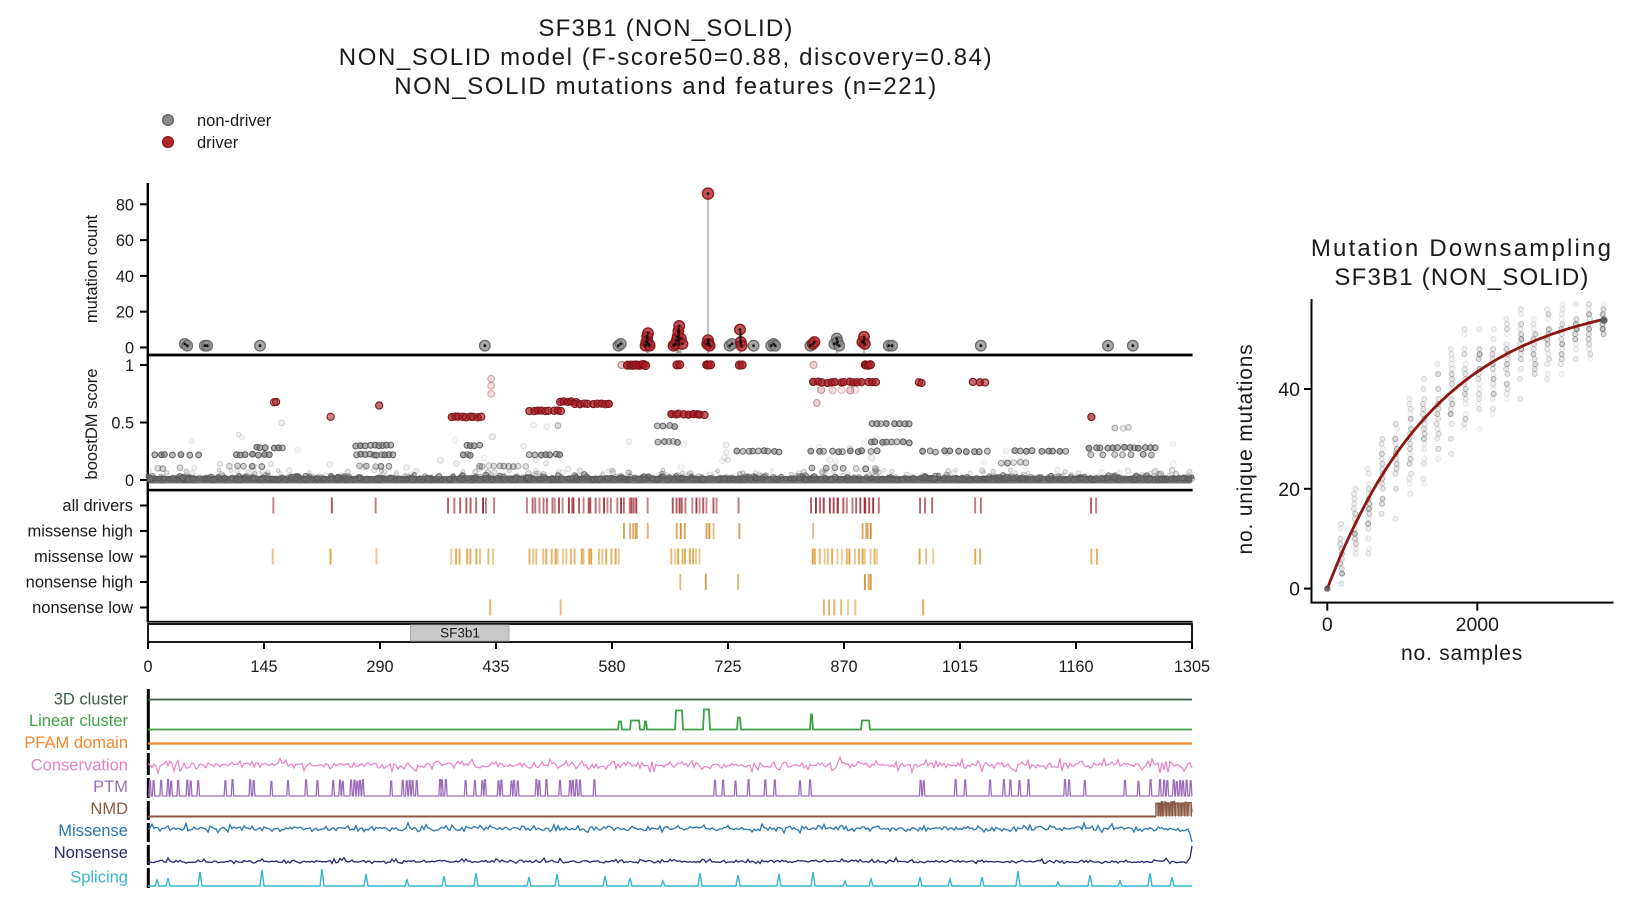  I want to click on svg-text: 725, so click(727, 667).